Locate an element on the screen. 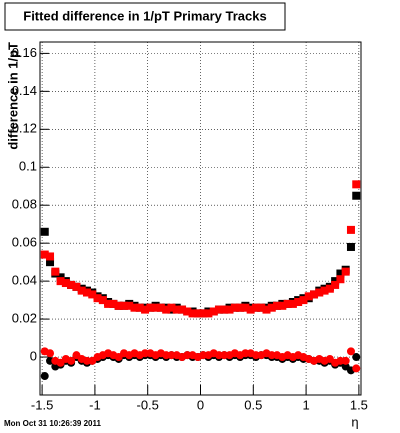  chart-title: Fitted difference in 1/pT Primary Tracks is located at coordinates (144, 15).